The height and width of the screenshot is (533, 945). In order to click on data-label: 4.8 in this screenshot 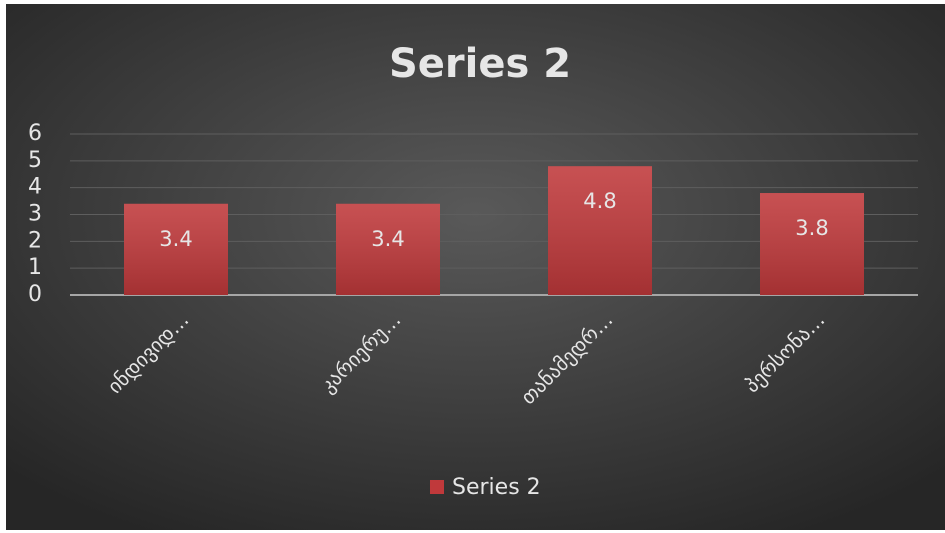, I will do `click(599, 201)`.